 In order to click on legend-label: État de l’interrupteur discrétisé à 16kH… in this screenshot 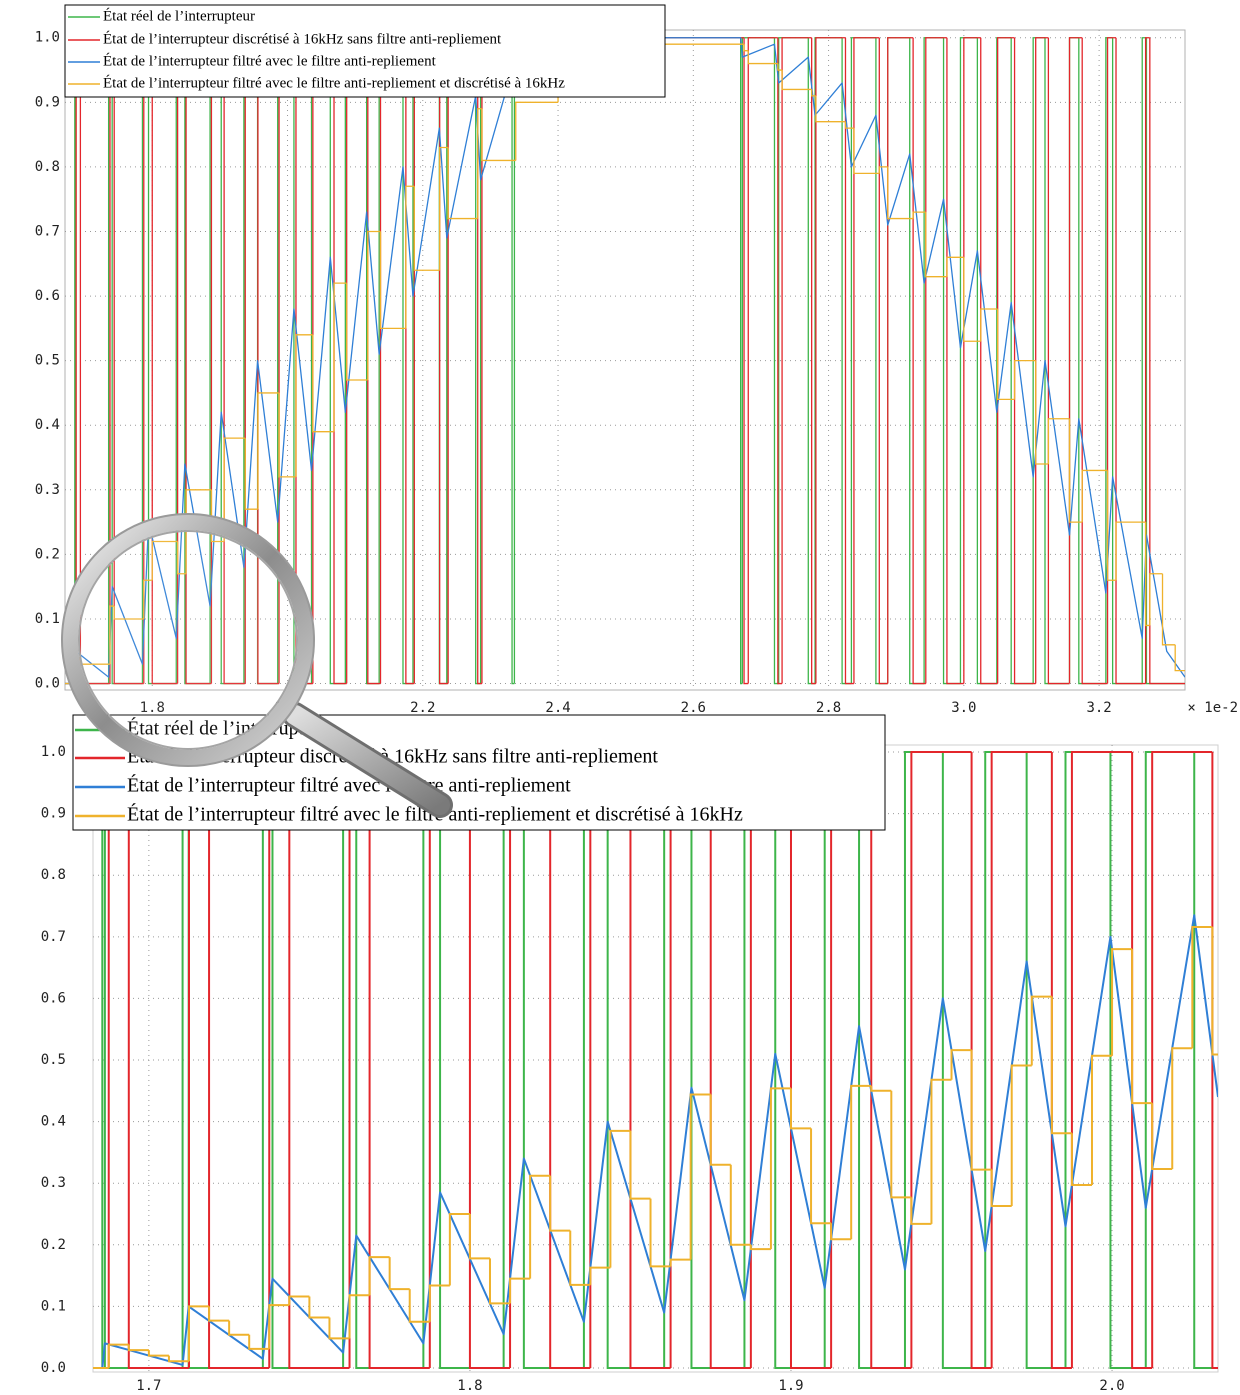, I will do `click(302, 38)`.